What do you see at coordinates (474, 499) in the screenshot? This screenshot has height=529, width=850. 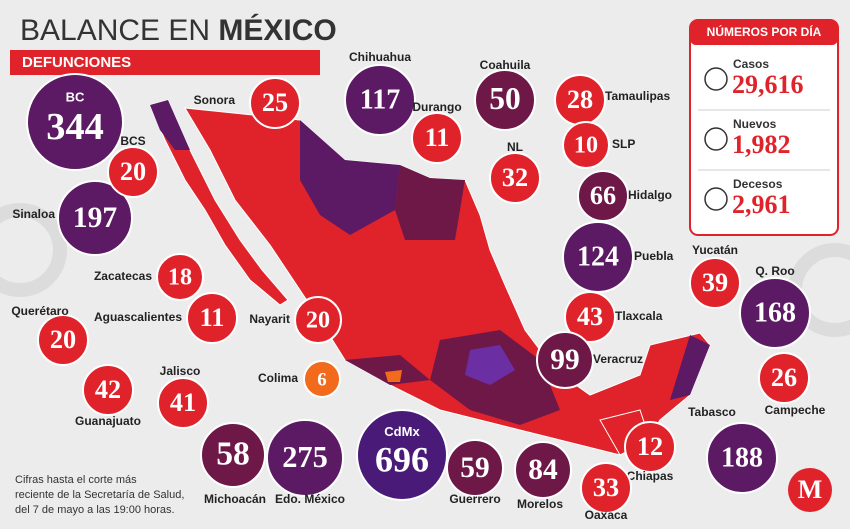 I see `state-name: Guerrero` at bounding box center [474, 499].